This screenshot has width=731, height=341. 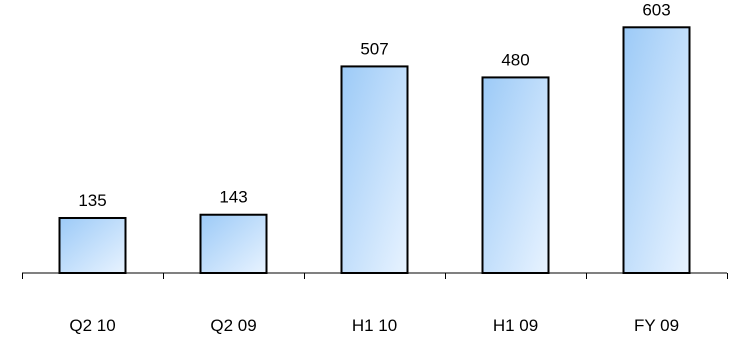 I want to click on x-axis, so click(x=375, y=275).